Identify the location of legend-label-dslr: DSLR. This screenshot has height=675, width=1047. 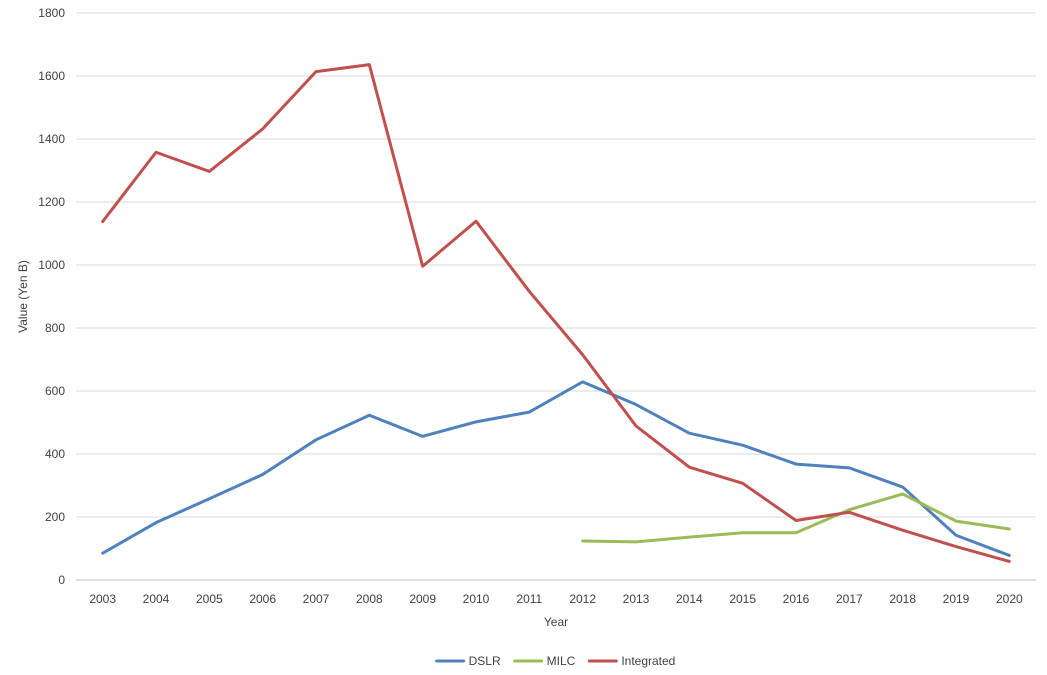
(485, 661).